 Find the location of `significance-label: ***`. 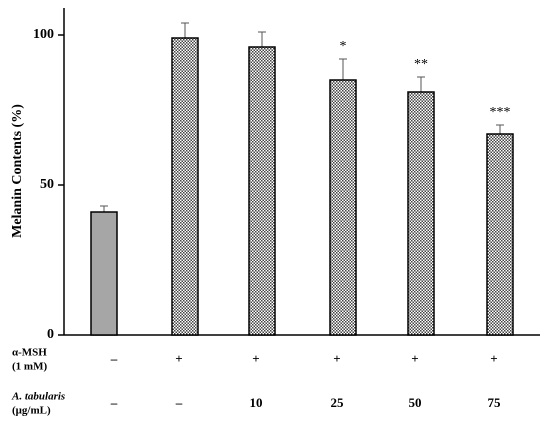

significance-label: *** is located at coordinates (500, 112).